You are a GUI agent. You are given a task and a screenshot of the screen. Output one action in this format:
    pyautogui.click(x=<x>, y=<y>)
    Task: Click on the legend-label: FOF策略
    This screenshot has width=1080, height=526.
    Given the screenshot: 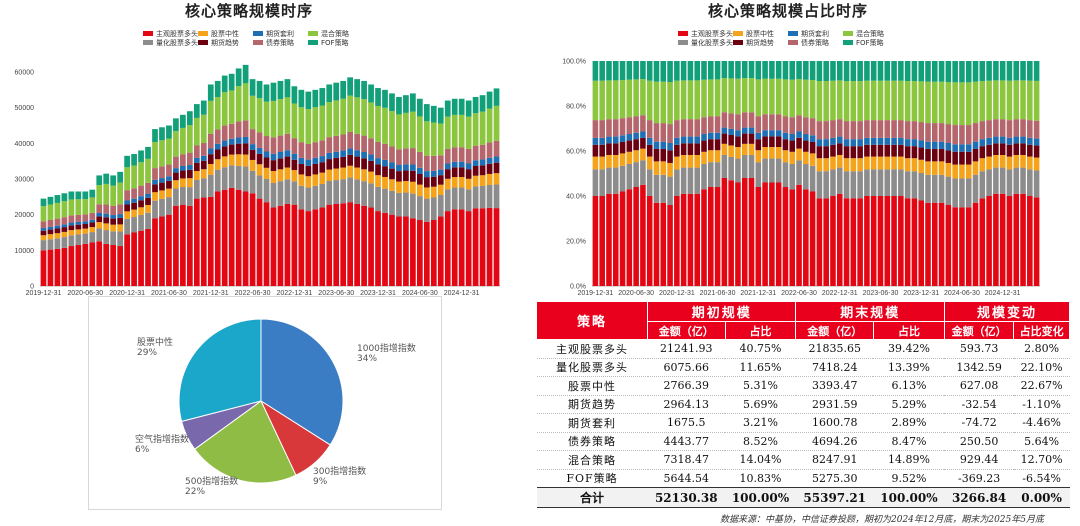 What is the action you would take?
    pyautogui.click(x=335, y=42)
    